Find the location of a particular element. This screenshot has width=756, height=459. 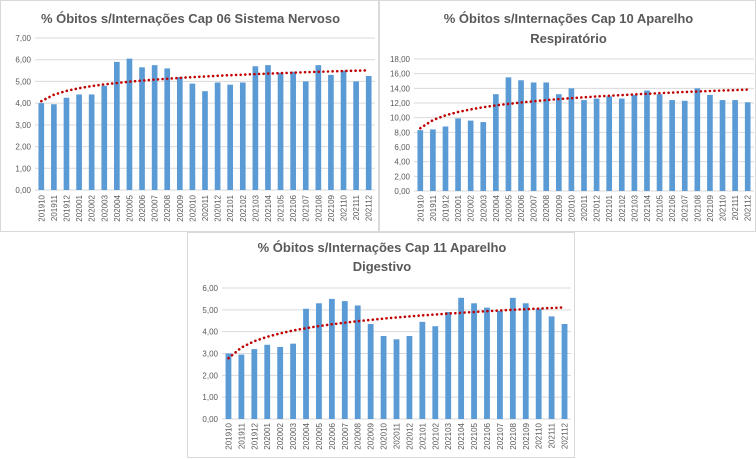

x-tick-label: 202005 is located at coordinates (129, 207).